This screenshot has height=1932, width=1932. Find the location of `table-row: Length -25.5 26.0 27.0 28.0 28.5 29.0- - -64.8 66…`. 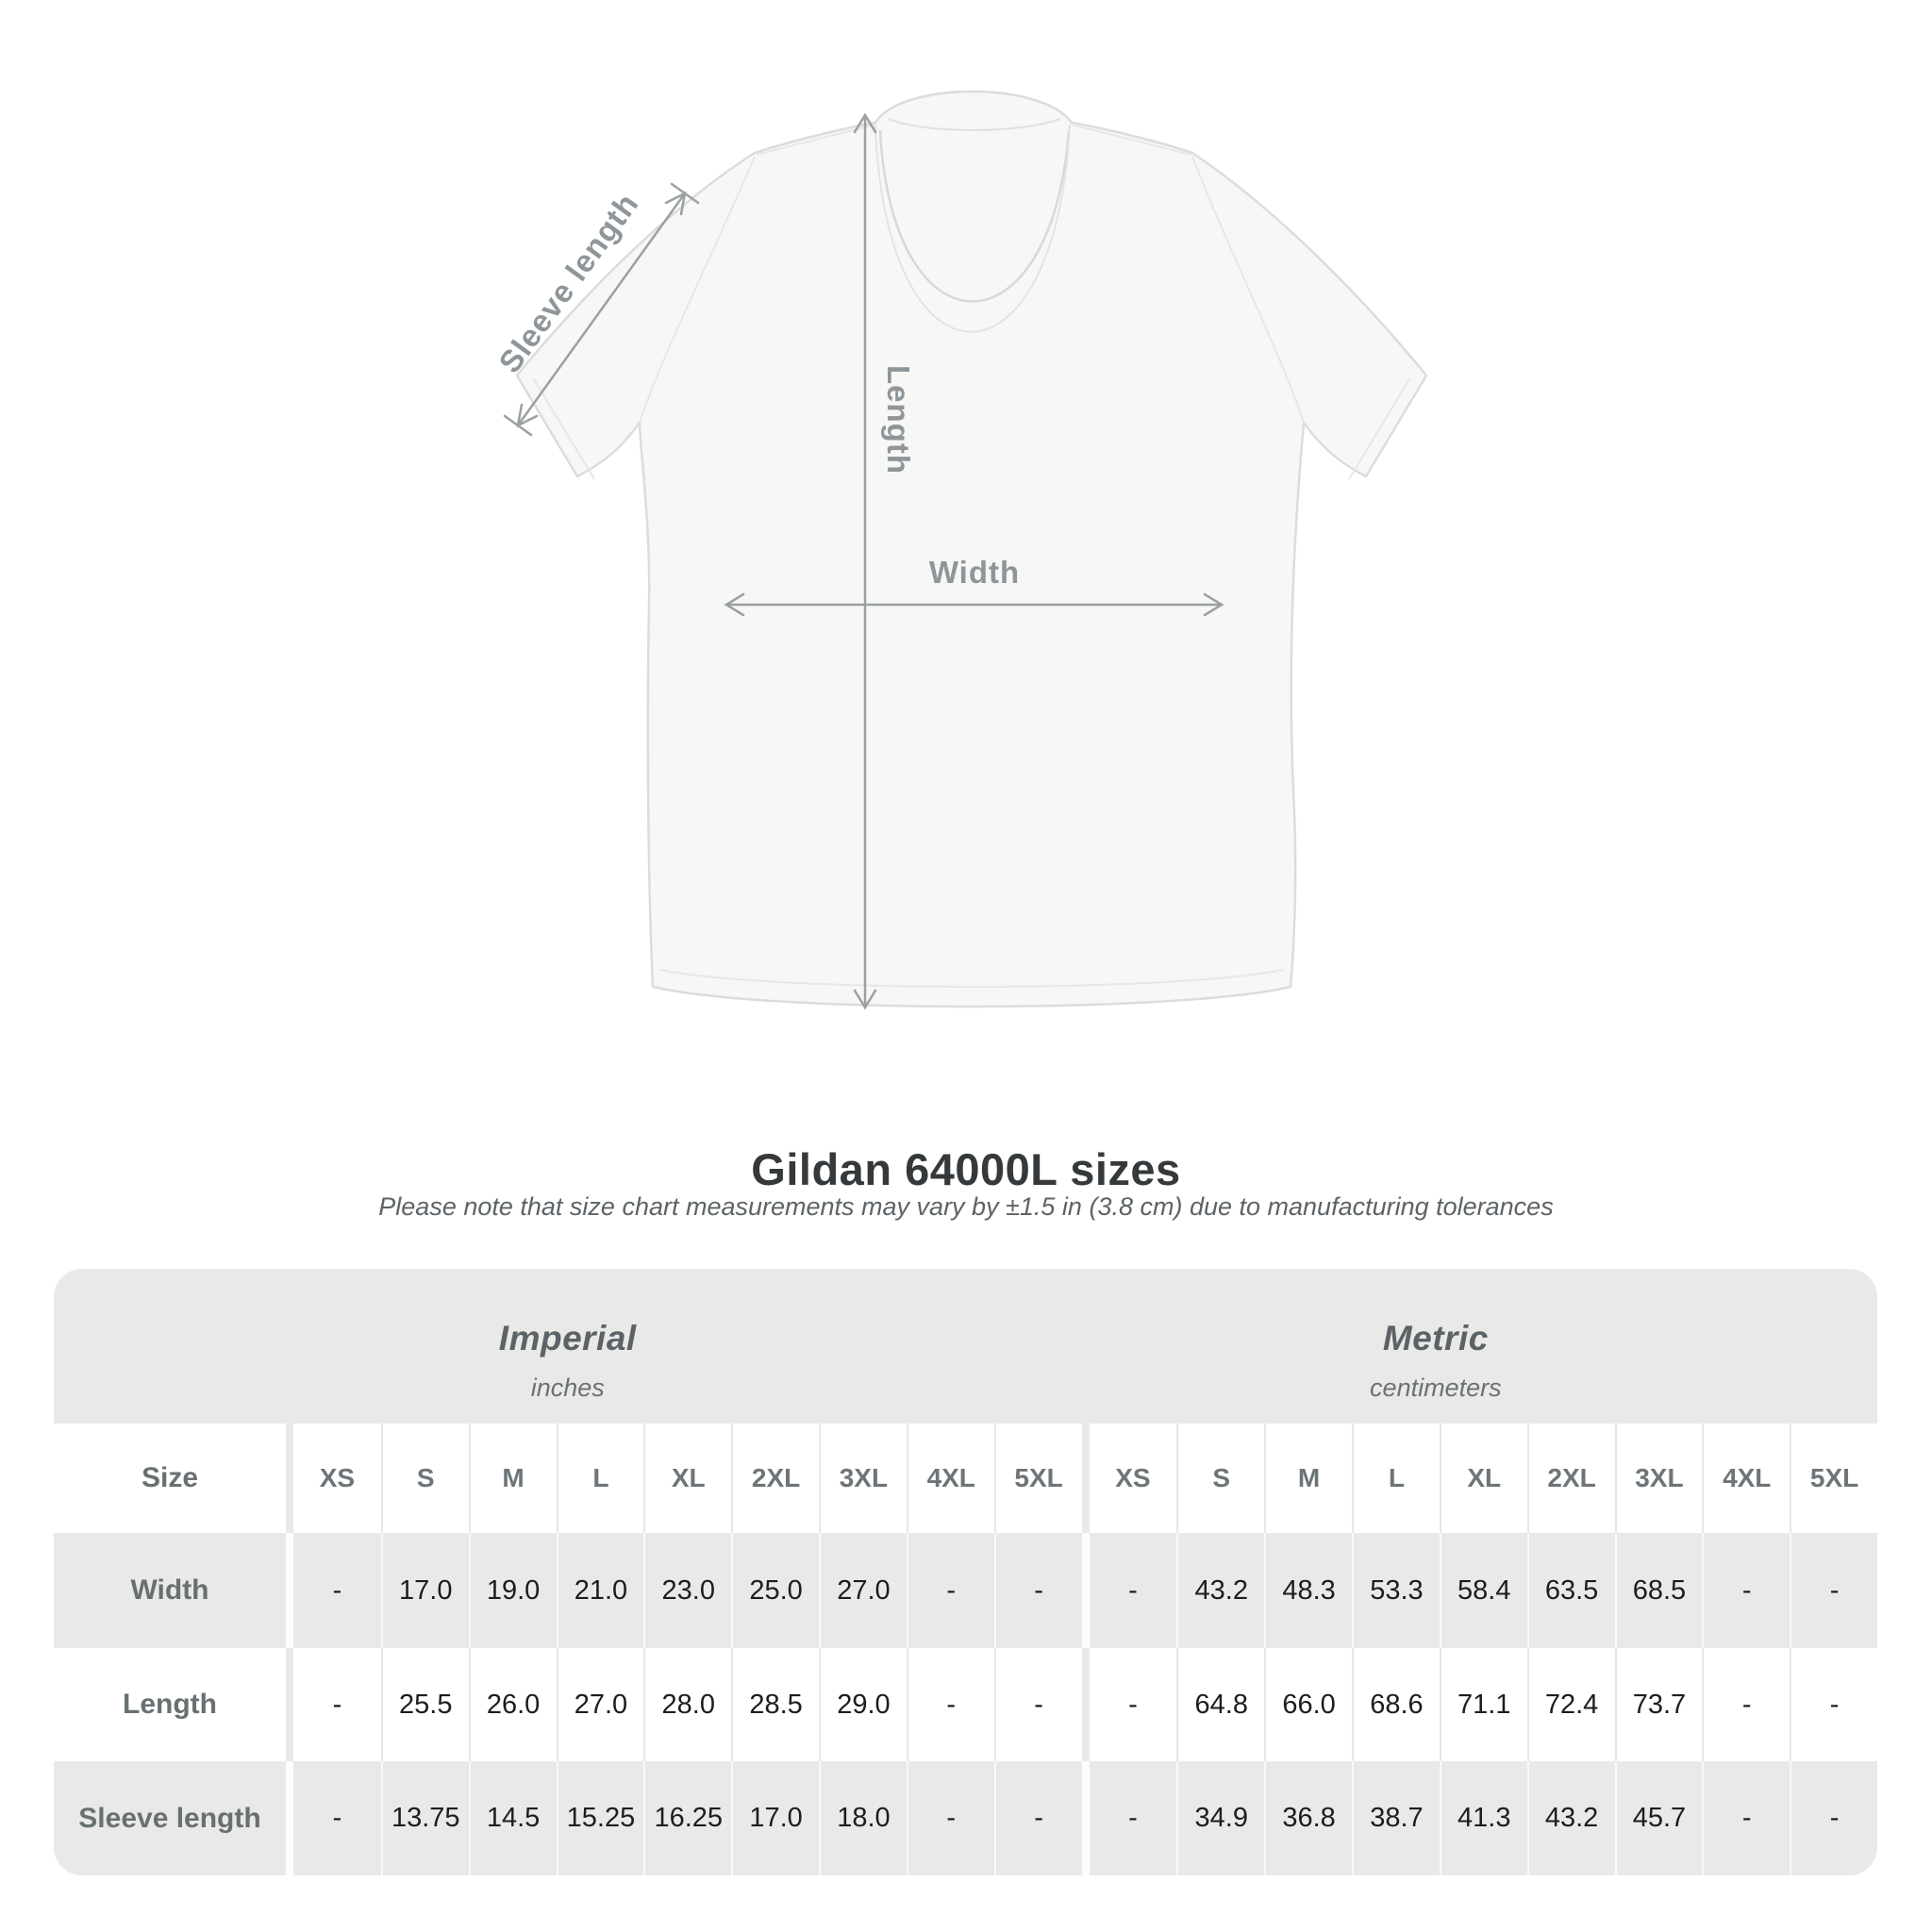

table-row: Length -25.5 26.0 27.0 28.0 28.5 29.0- - -64.8 66… is located at coordinates (965, 1704).